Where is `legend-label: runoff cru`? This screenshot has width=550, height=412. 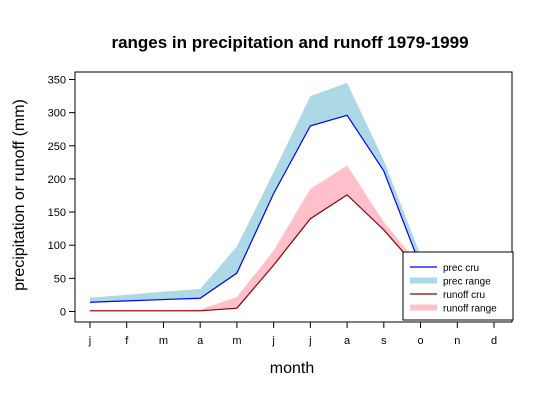
legend-label: runoff cru is located at coordinates (464, 295).